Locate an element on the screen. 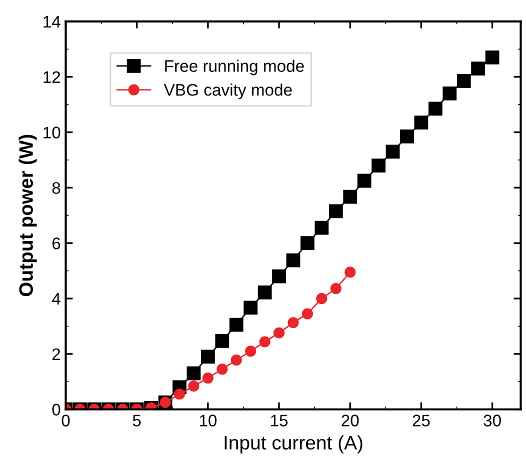 The image size is (526, 476). x-tick-label: 5 is located at coordinates (136, 420).